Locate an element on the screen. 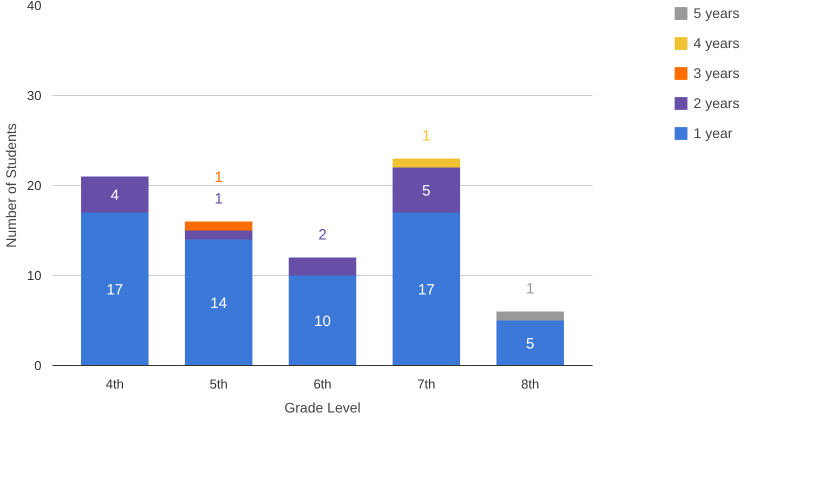  legend-label: 1 year is located at coordinates (713, 133).